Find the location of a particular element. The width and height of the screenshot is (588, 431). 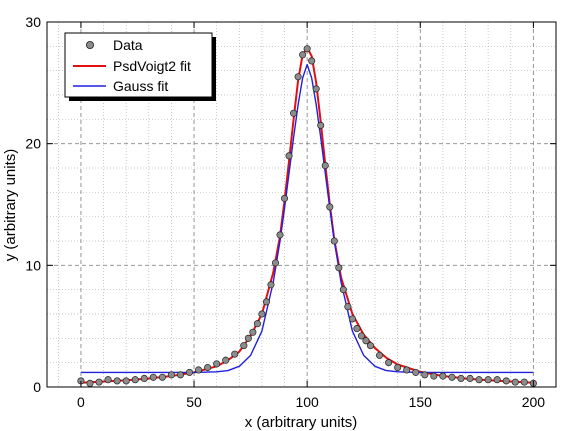

x-tick-label: 50 is located at coordinates (194, 402).